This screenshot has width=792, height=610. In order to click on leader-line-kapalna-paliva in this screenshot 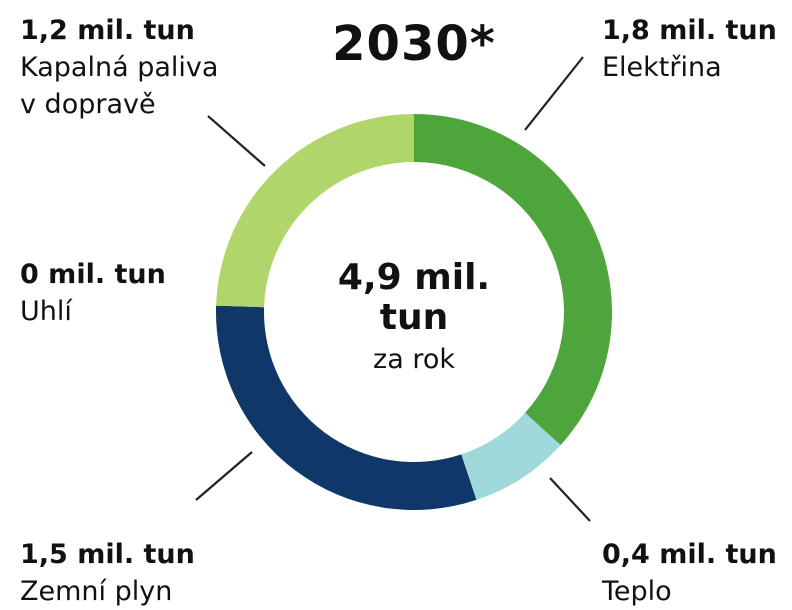, I will do `click(236, 141)`.